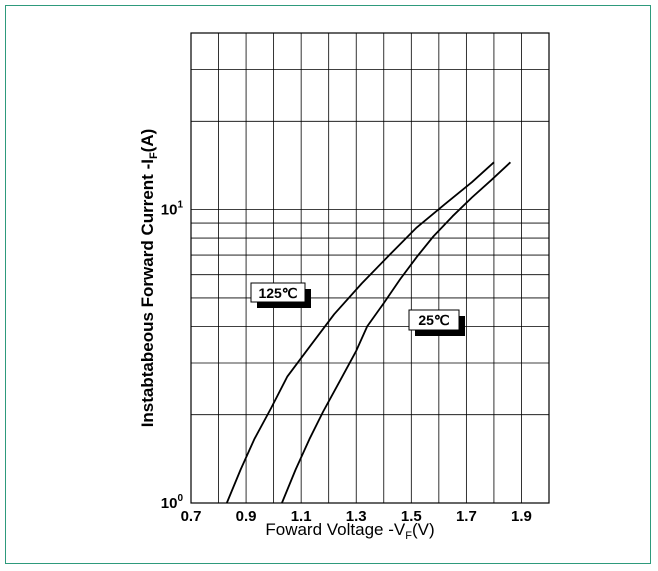 The width and height of the screenshot is (658, 571). I want to click on y-tick-labels: 10⁰ 10¹, so click(172, 356).